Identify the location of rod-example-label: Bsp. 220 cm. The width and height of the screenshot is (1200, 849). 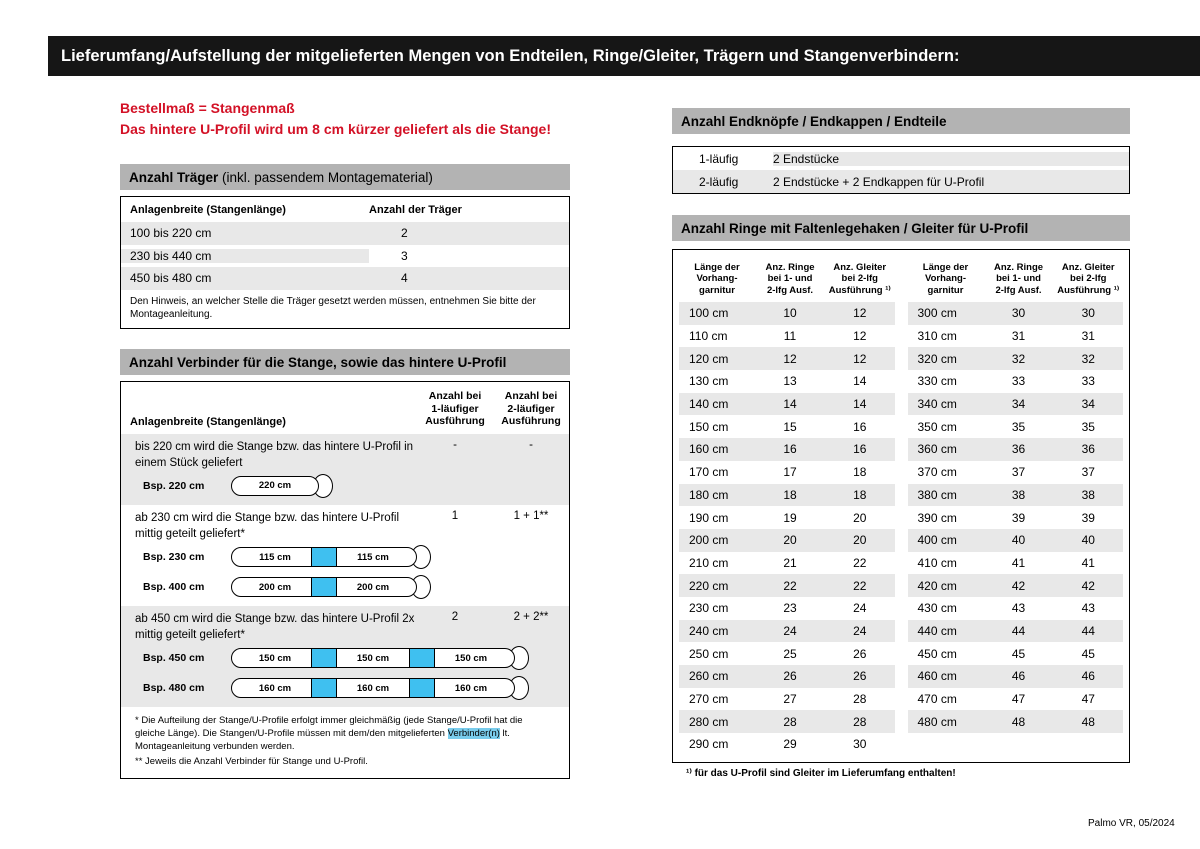
(174, 485).